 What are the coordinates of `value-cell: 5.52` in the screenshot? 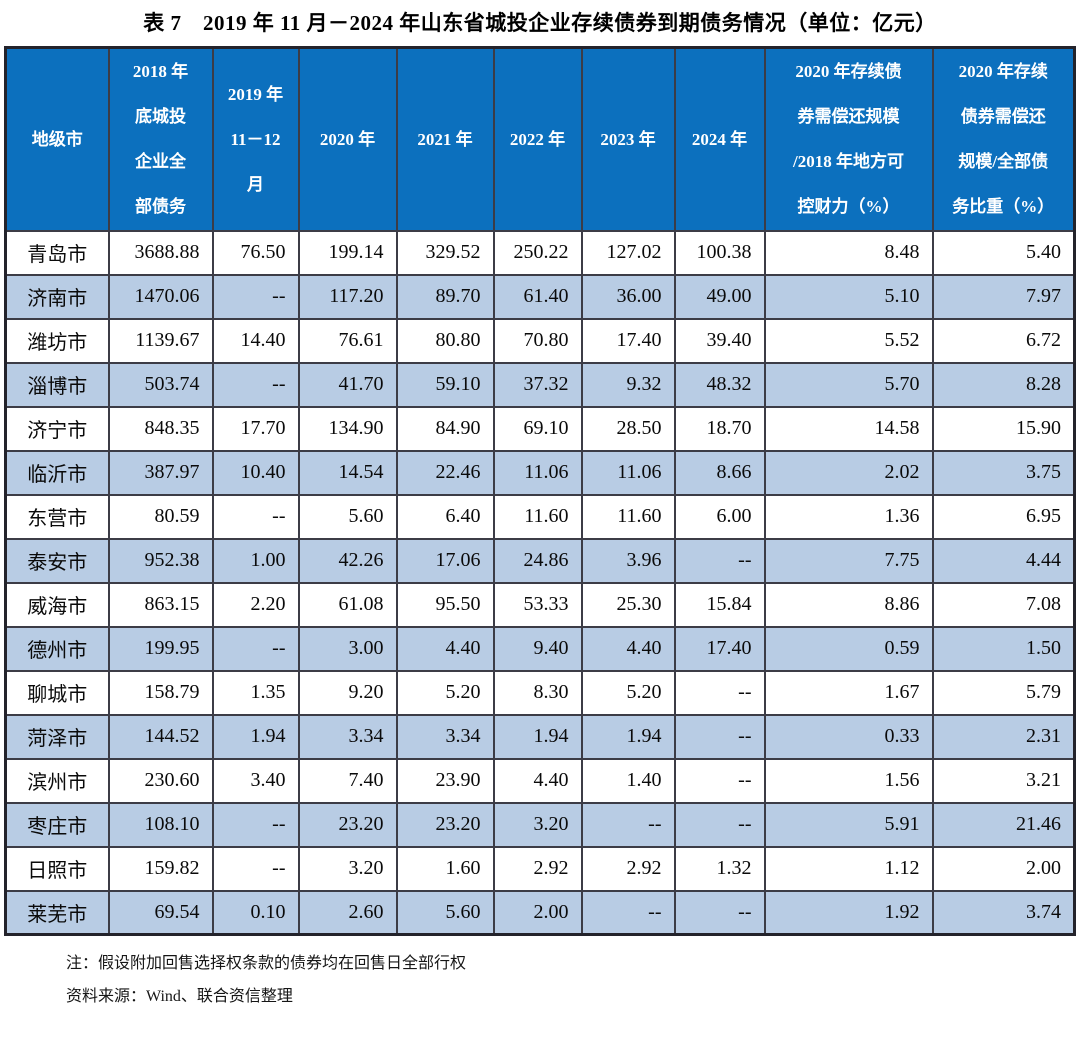 It's located at (848, 340).